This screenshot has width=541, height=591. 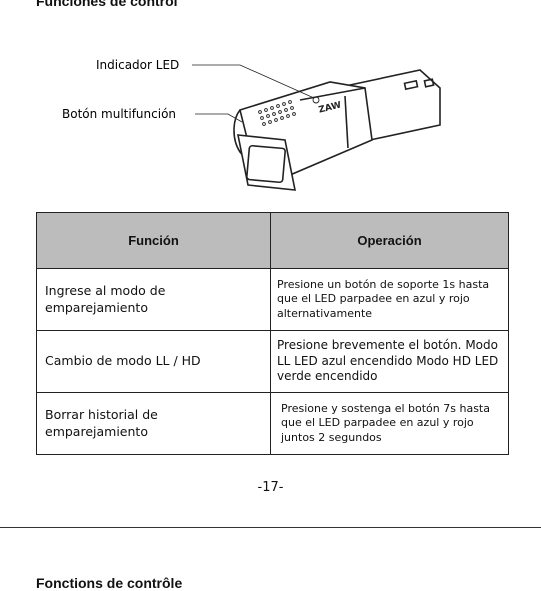 What do you see at coordinates (119, 114) in the screenshot?
I see `callout-label: Botón multifunción` at bounding box center [119, 114].